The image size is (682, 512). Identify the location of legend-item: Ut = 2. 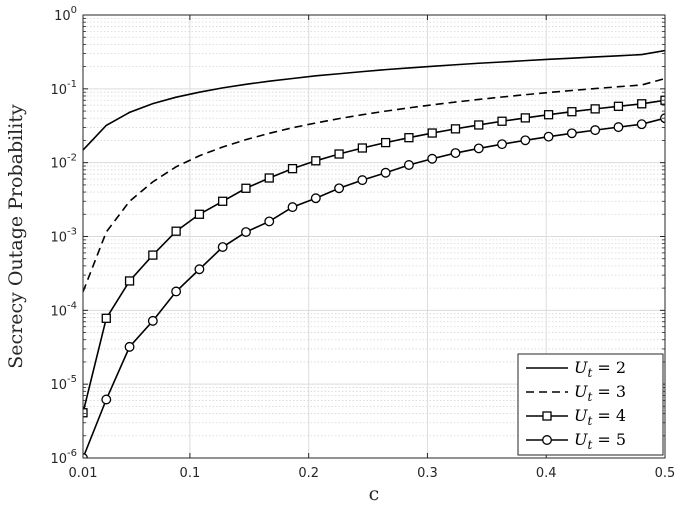
(576, 369).